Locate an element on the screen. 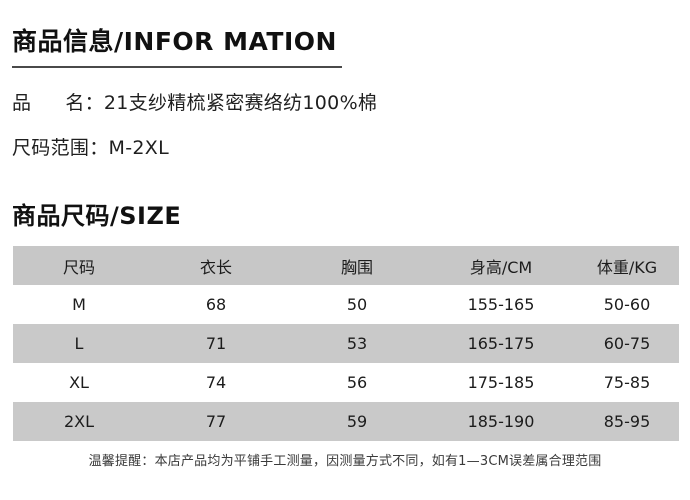 The image size is (690, 500). cell-size: 2XL is located at coordinates (79, 421).